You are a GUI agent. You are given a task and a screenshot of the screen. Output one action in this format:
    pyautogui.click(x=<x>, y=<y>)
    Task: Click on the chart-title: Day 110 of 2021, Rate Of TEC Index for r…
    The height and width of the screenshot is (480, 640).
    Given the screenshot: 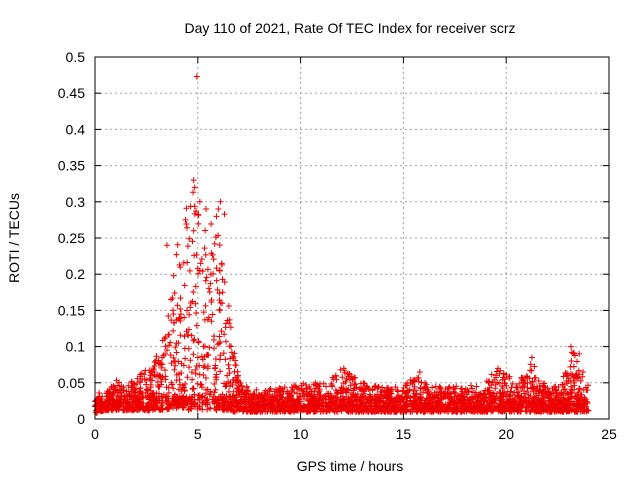 What is the action you would take?
    pyautogui.click(x=350, y=28)
    